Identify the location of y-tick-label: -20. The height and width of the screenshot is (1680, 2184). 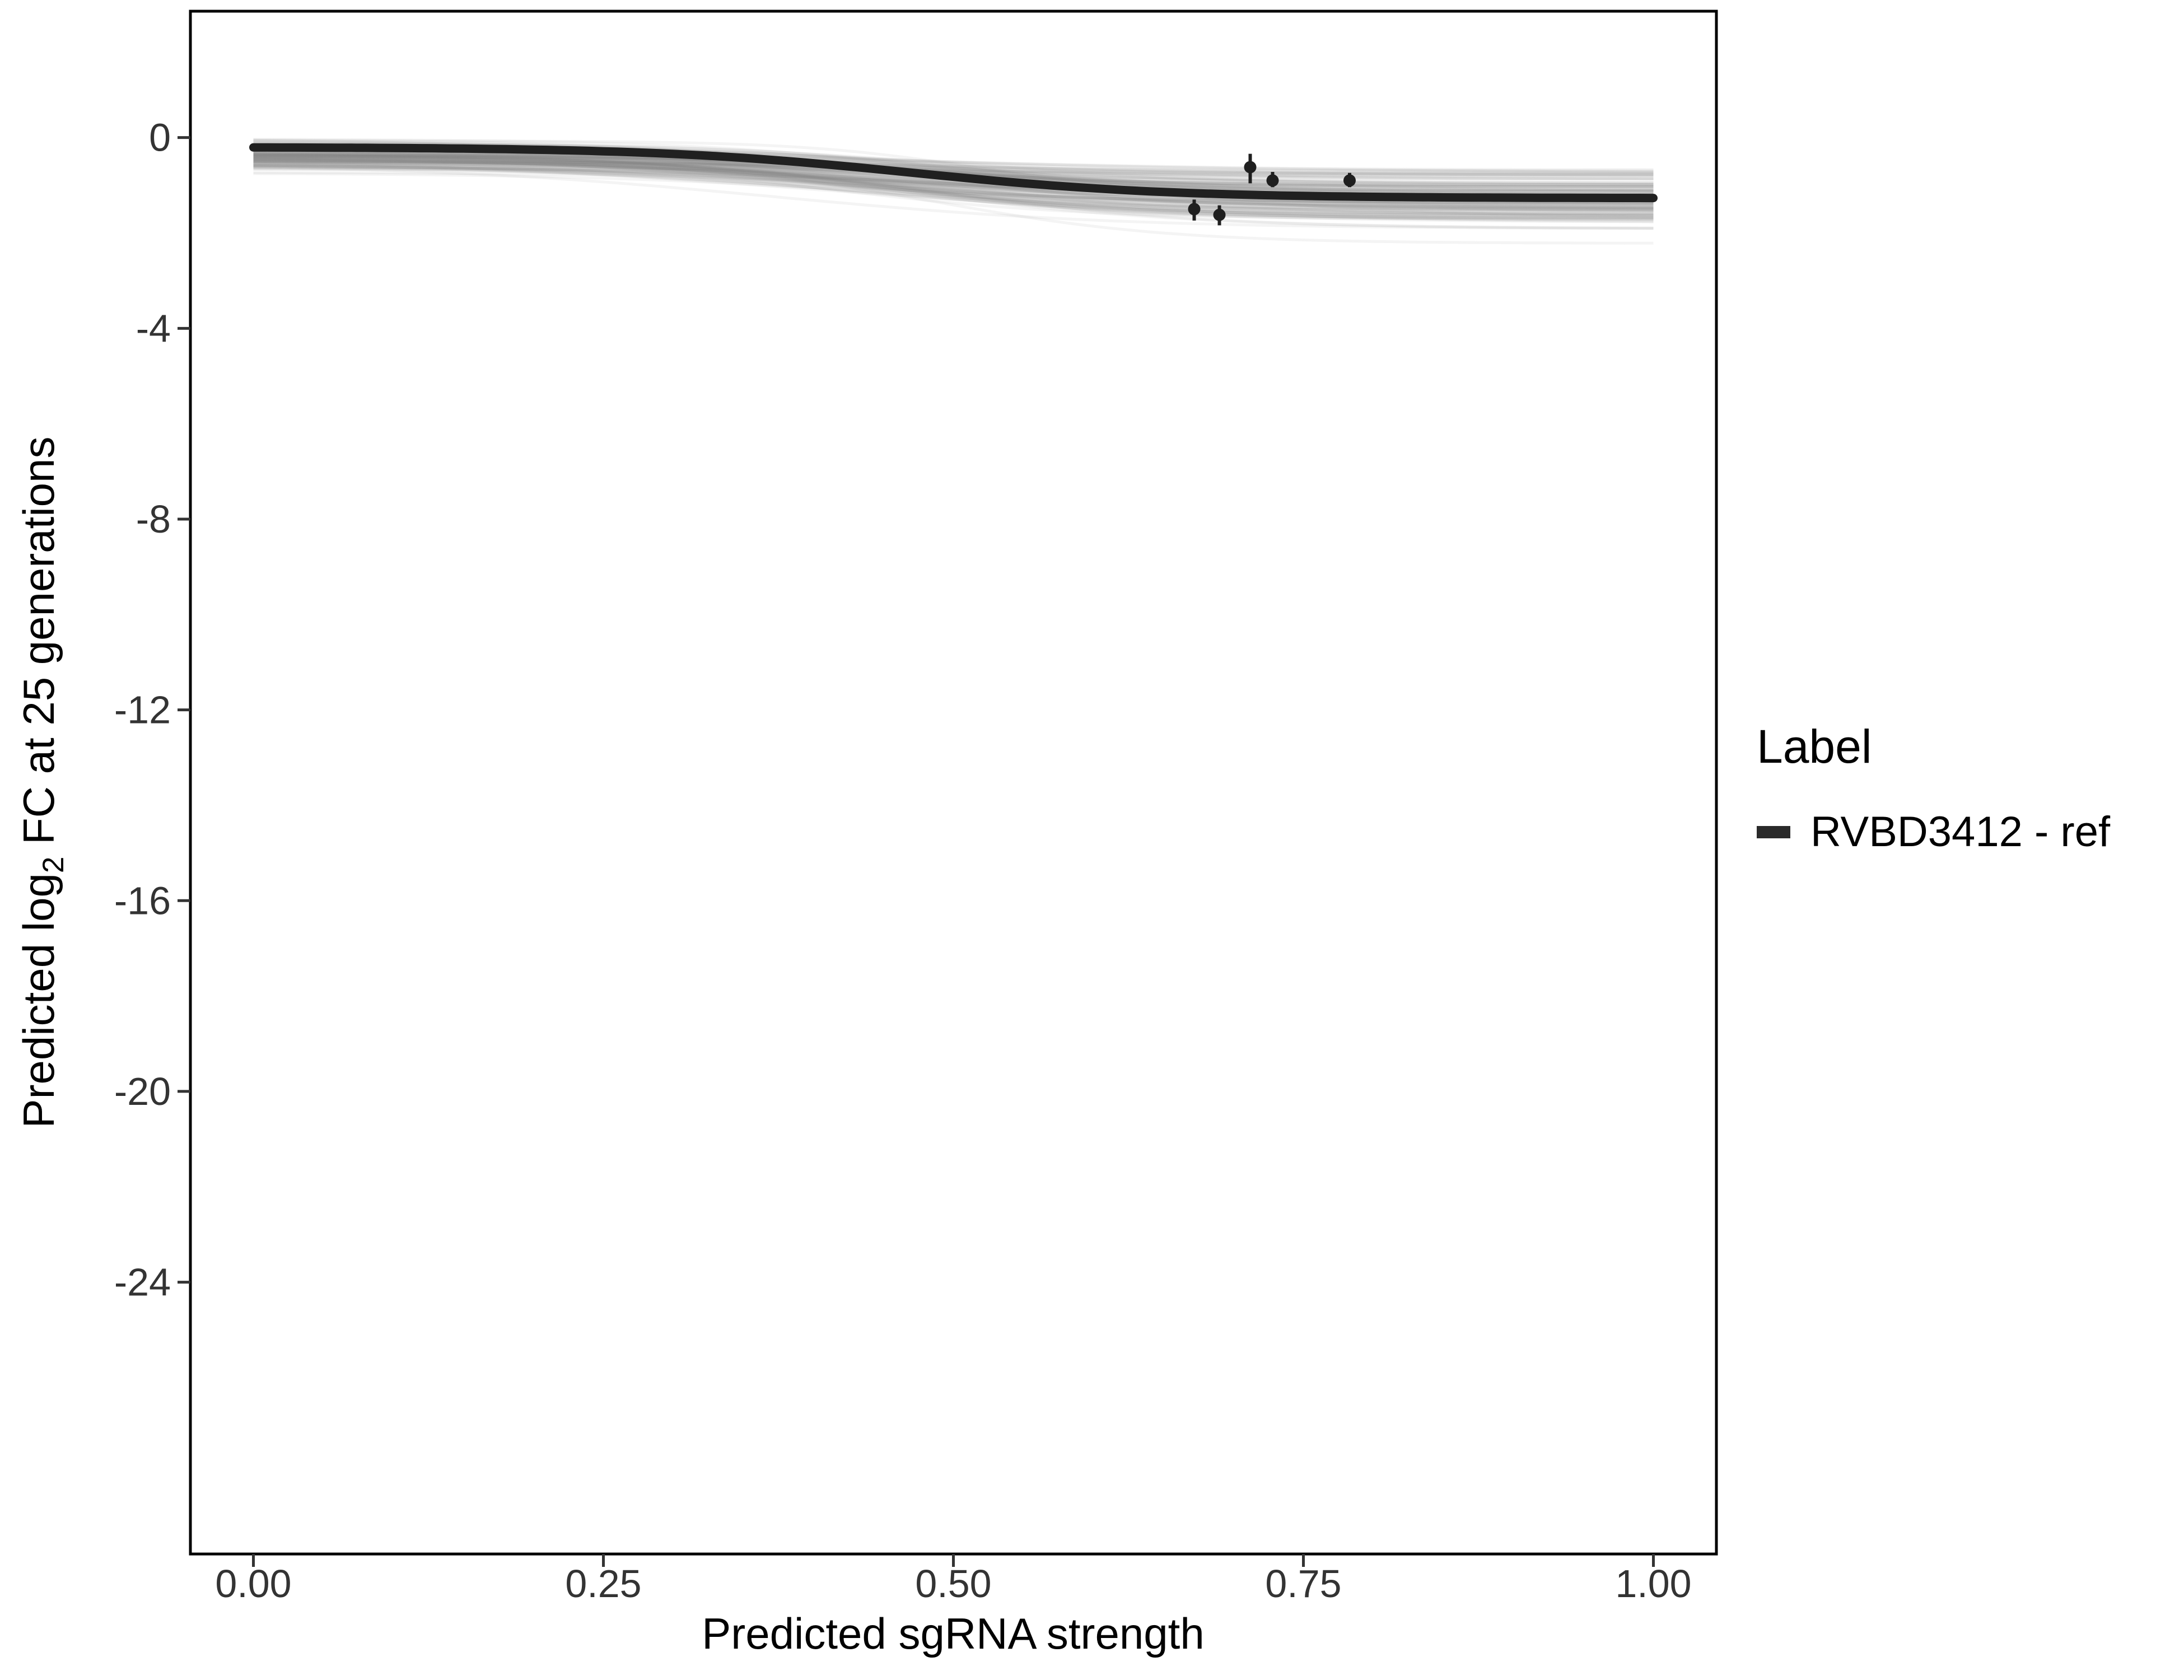
(143, 1092).